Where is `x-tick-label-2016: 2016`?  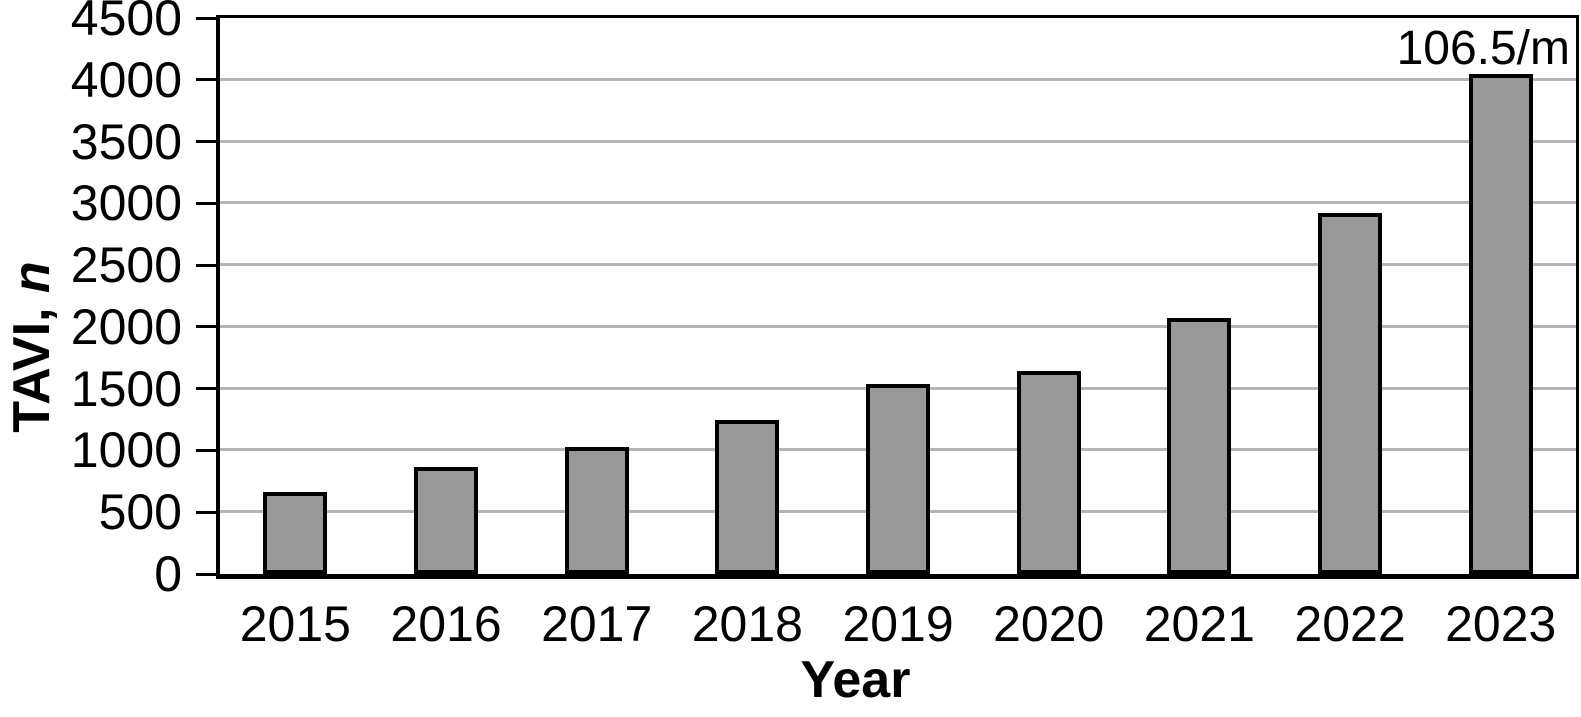
x-tick-label-2016: 2016 is located at coordinates (446, 624).